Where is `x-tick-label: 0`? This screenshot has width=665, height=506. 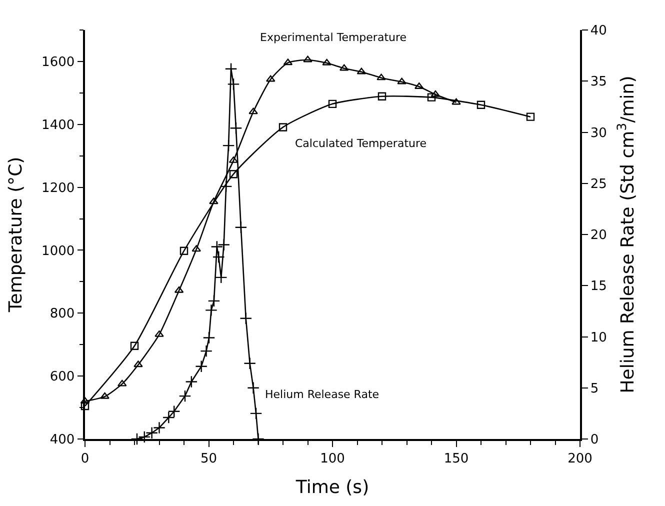 x-tick-label: 0 is located at coordinates (85, 458).